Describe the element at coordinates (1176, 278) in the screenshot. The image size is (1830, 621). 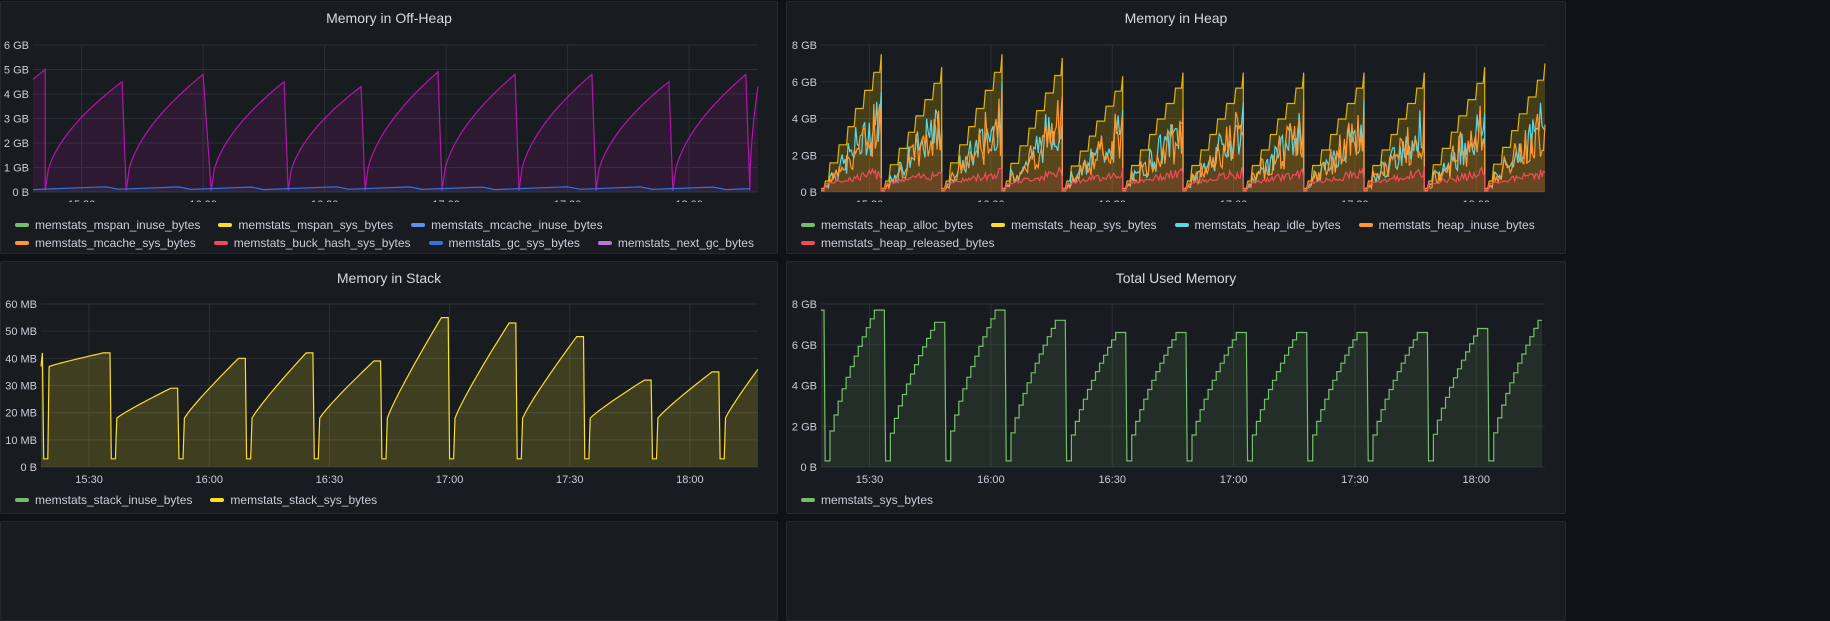
I see `panel-title: Total Used Memory` at that location.